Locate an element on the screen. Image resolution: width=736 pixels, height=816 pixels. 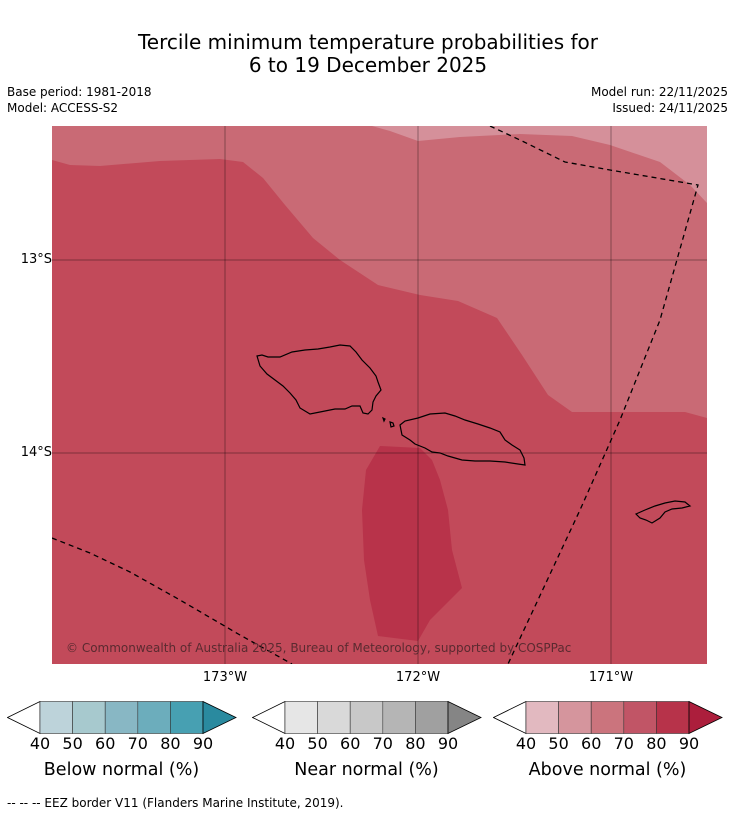
island-savaii is located at coordinates (319, 379).